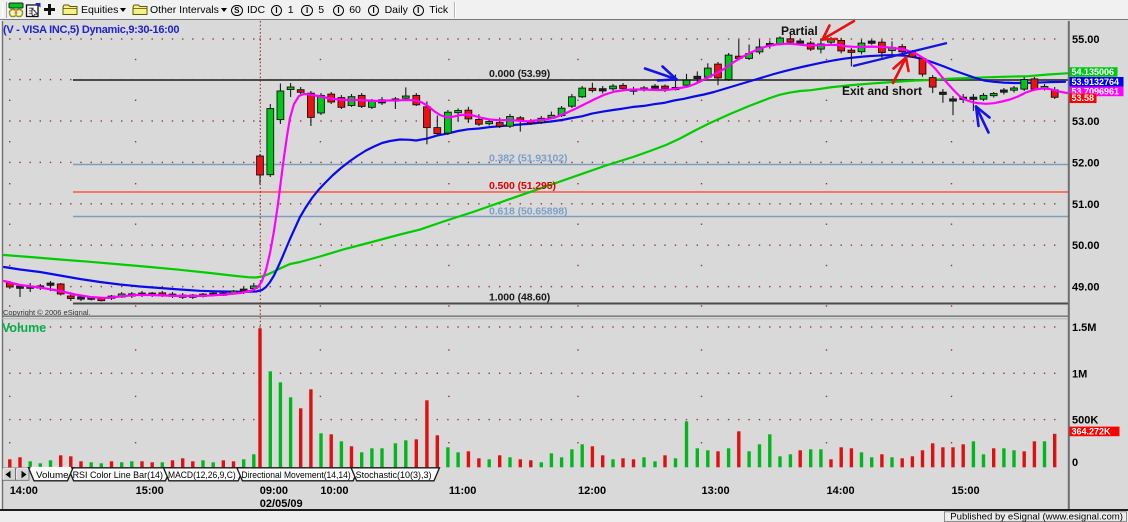 The width and height of the screenshot is (1128, 522). I want to click on svg-text: 54.135006, so click(1093, 72).